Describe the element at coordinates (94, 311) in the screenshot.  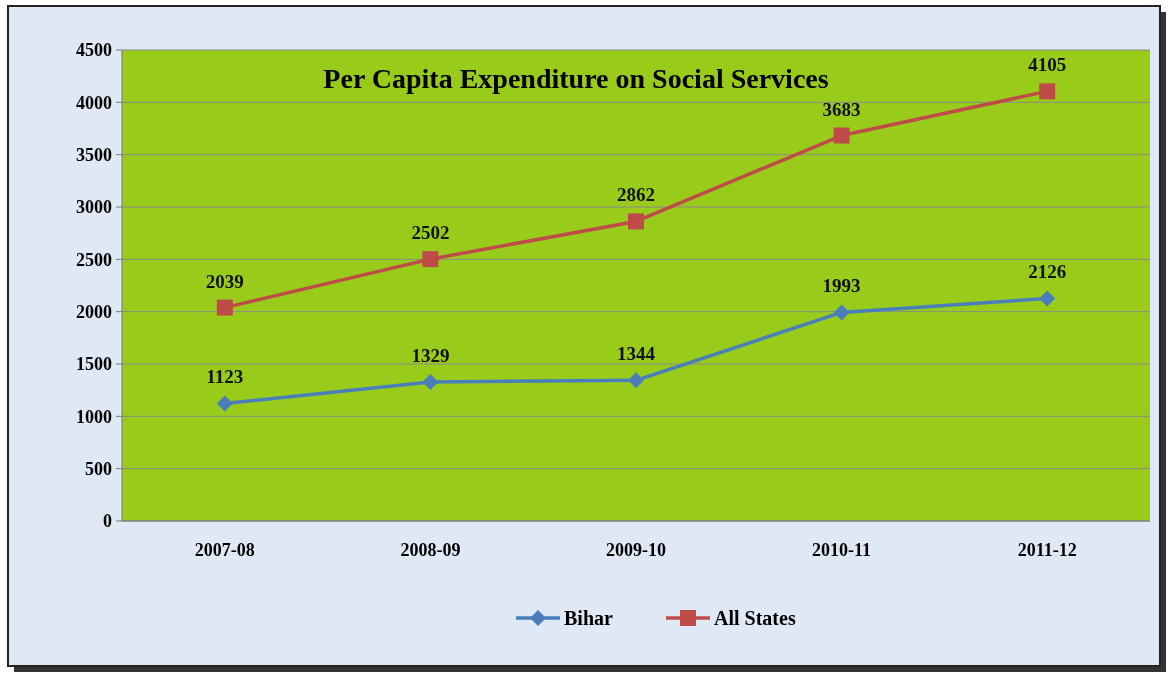
I see `y-tick-label: 2000` at that location.